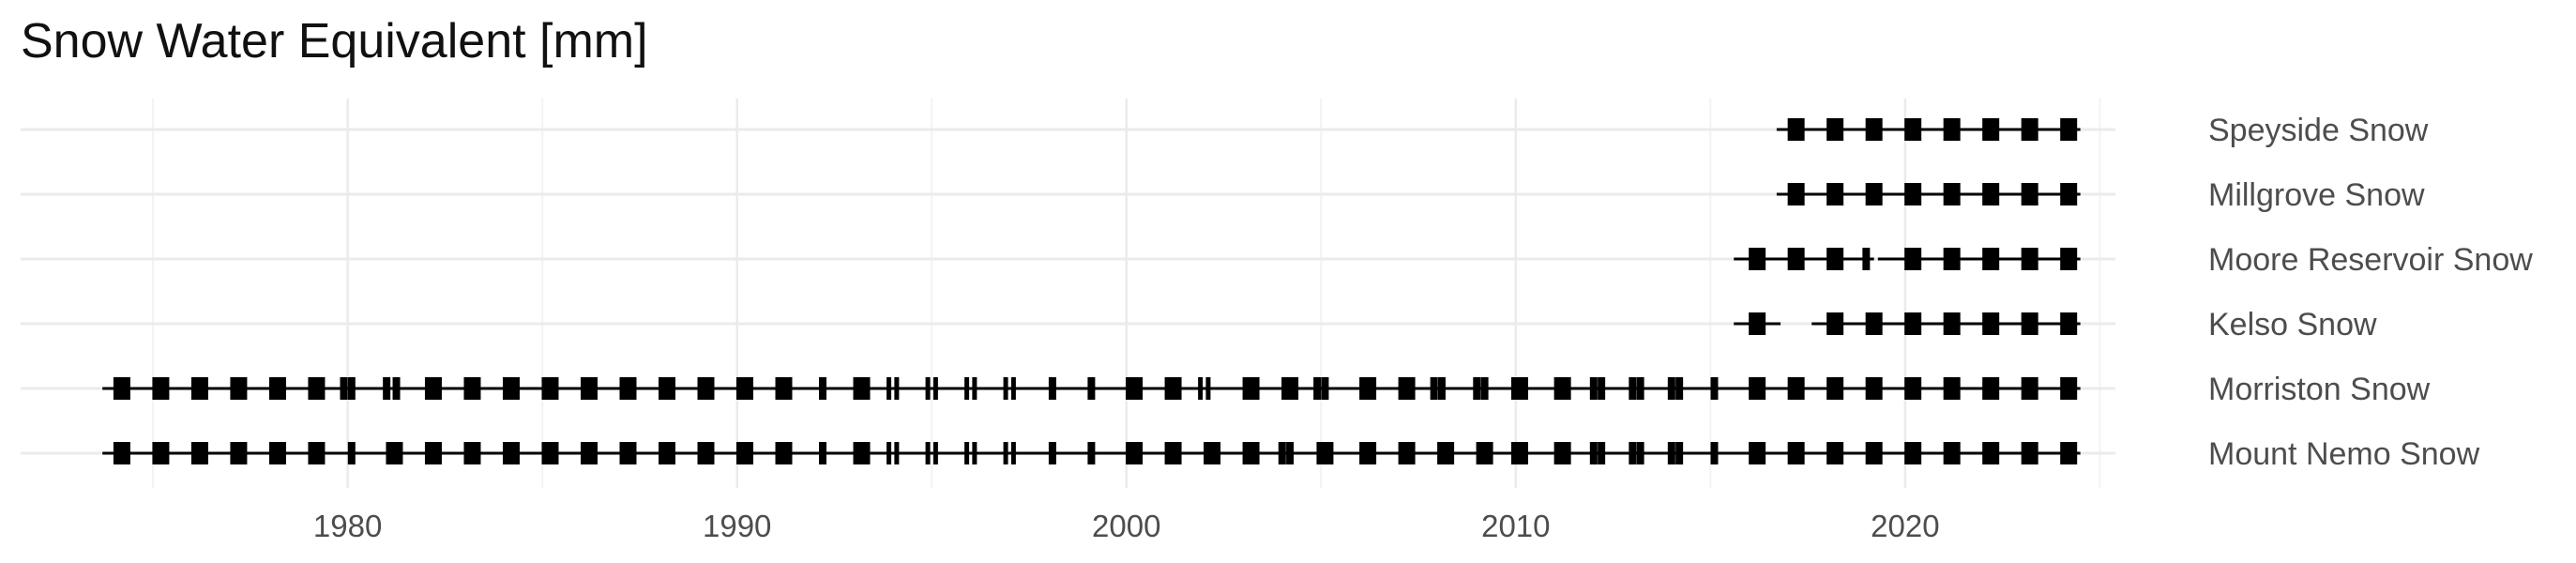 The height and width of the screenshot is (563, 2576). What do you see at coordinates (2319, 389) in the screenshot?
I see `row-label: Morriston Snow` at bounding box center [2319, 389].